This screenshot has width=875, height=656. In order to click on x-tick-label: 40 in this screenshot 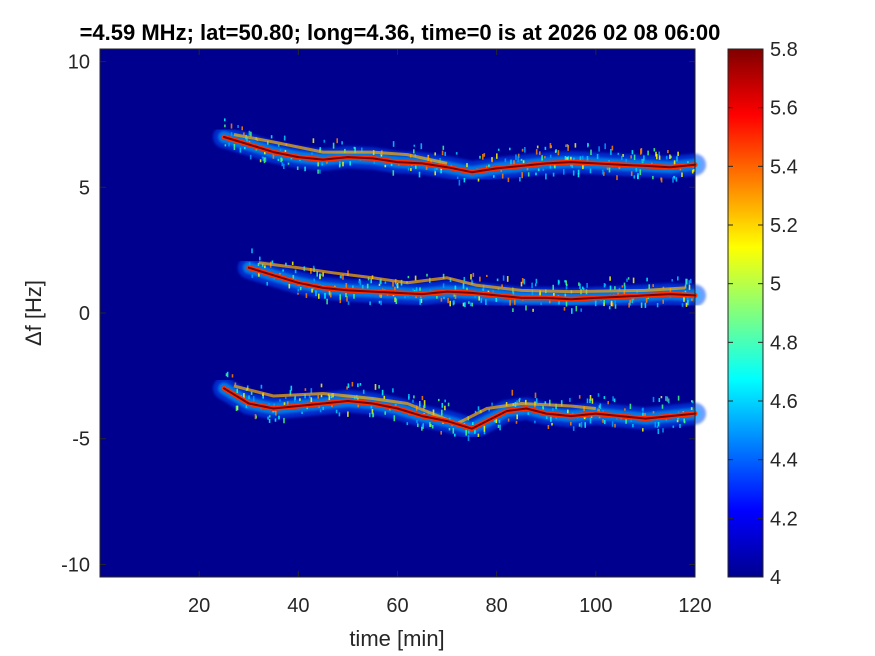, I will do `click(298, 606)`.